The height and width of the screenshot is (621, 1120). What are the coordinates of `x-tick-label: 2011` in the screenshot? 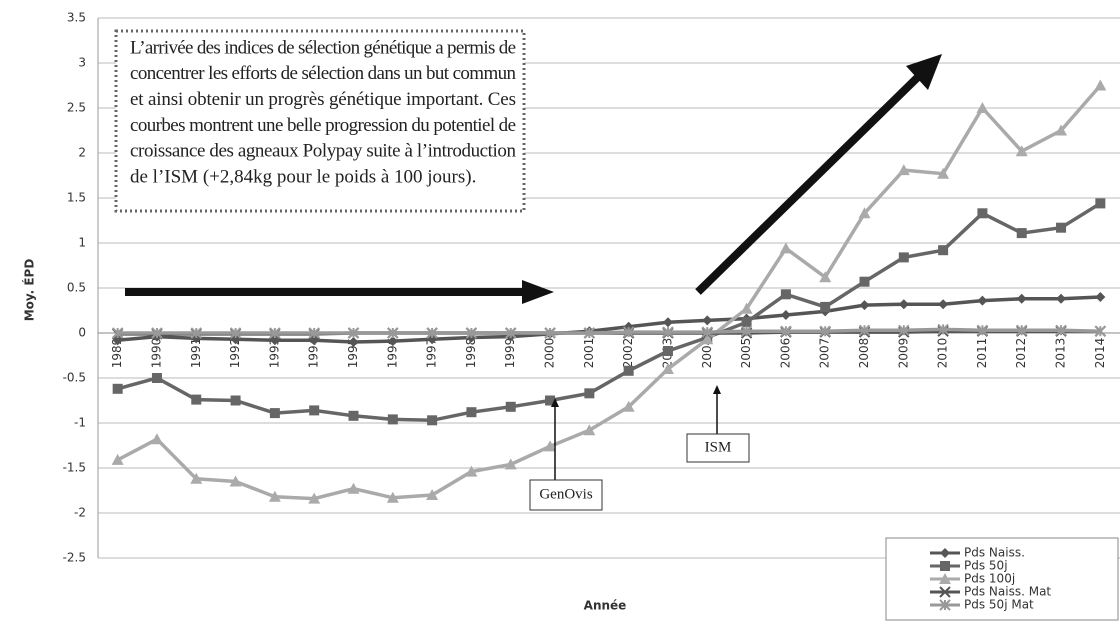 It's located at (982, 353).